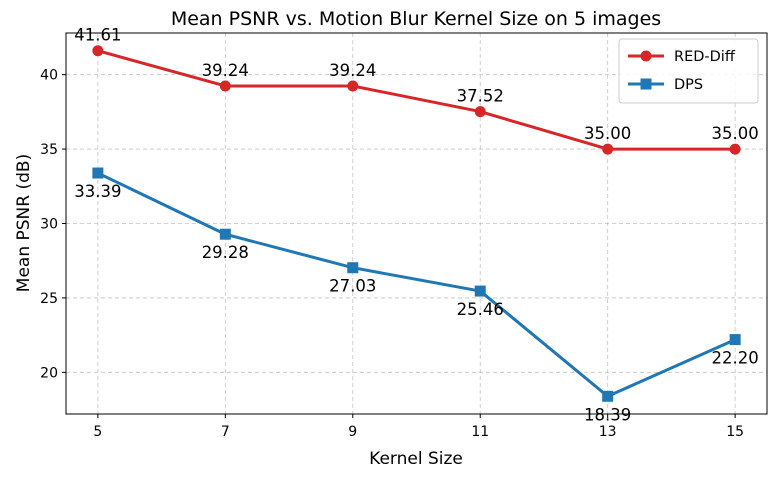 The width and height of the screenshot is (778, 477). I want to click on data-label-dps: 33.39, so click(97, 191).